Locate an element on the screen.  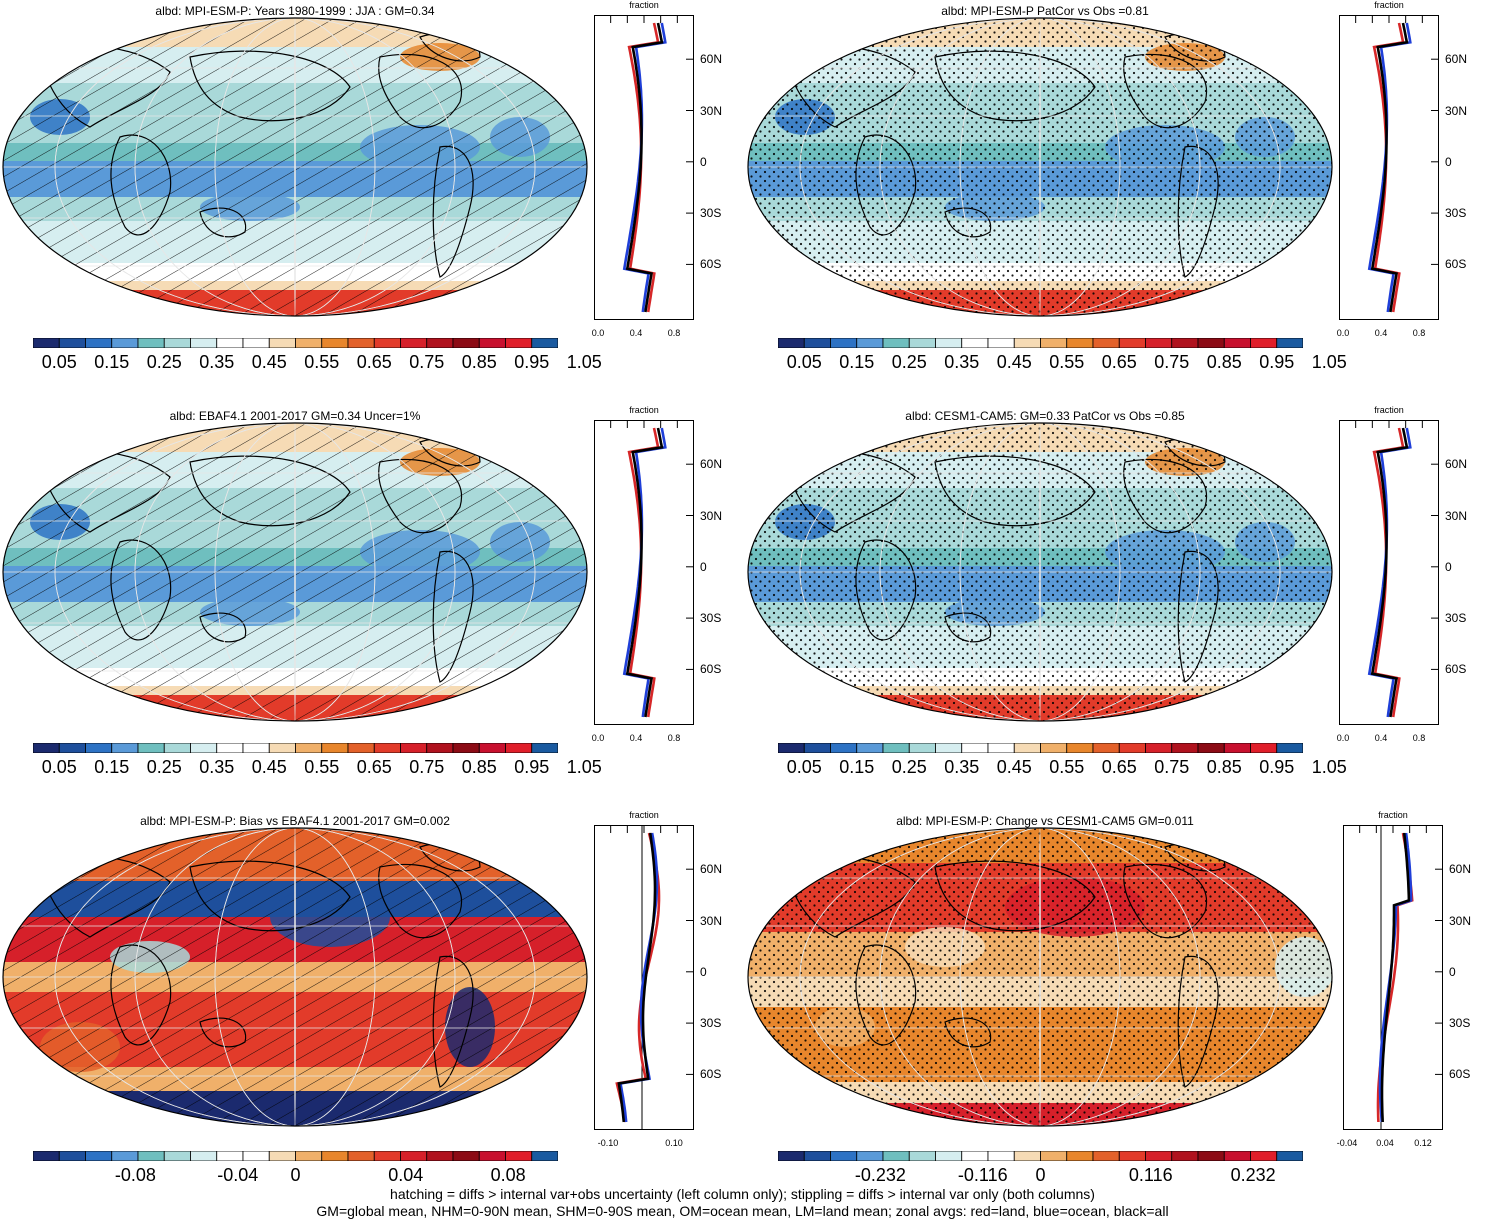
colorbar-tick-label: 0 is located at coordinates (295, 1175).